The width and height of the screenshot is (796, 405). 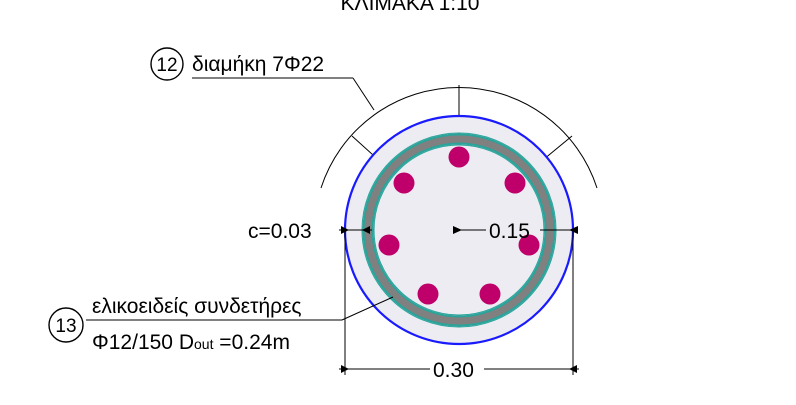 I want to click on callout-12-bubble, so click(x=167, y=64).